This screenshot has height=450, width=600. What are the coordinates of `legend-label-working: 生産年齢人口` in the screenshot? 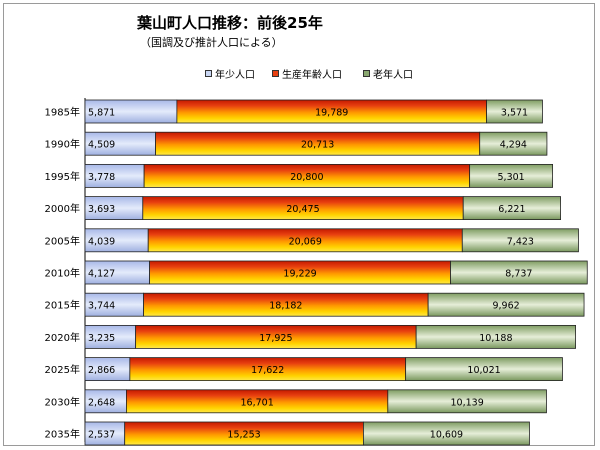 It's located at (312, 75).